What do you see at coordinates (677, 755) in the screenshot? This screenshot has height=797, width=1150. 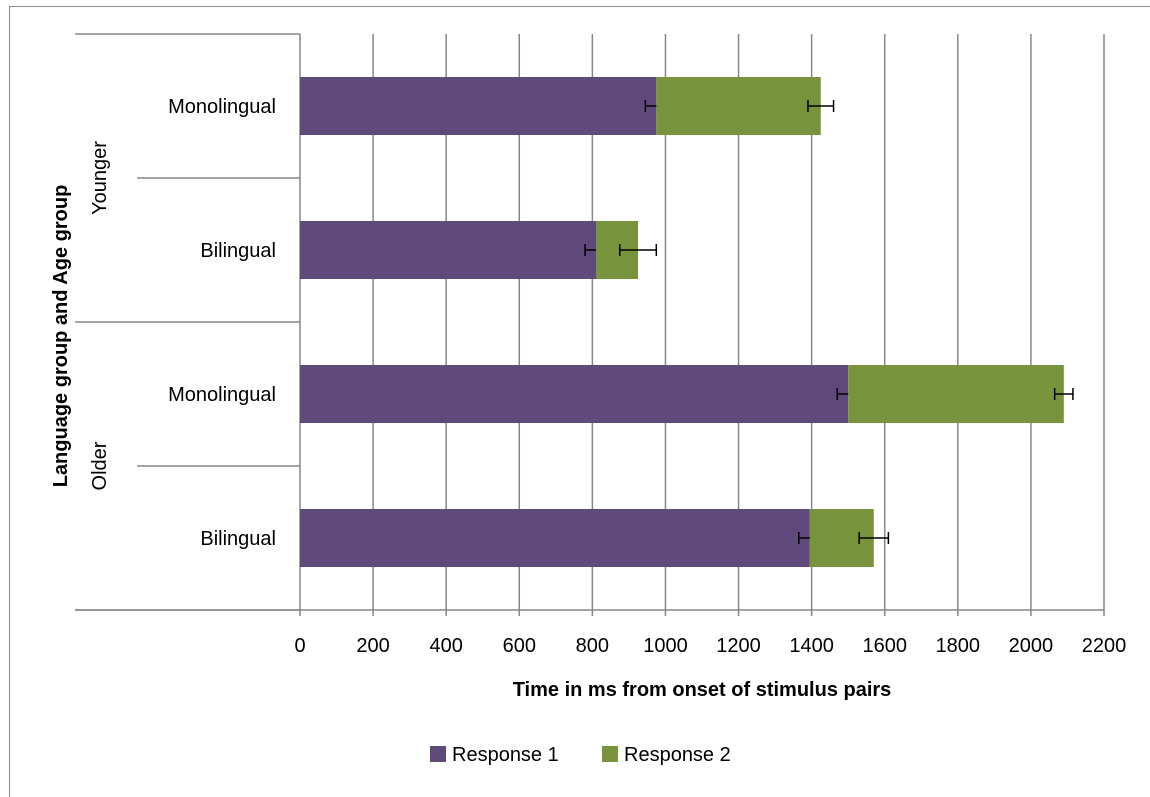 I see `legend-label: Response 2` at bounding box center [677, 755].